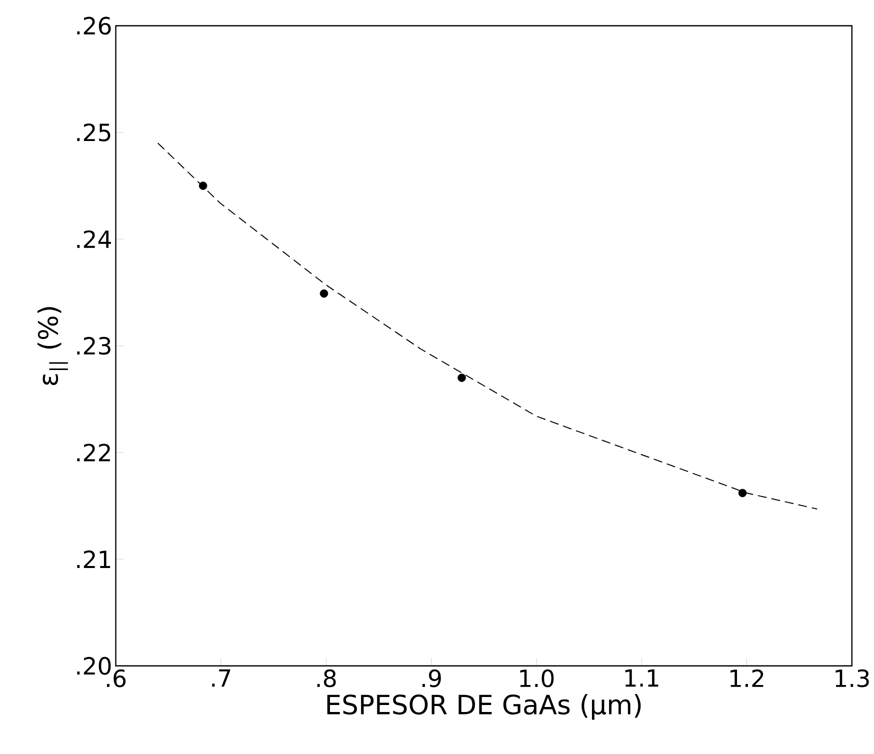 The width and height of the screenshot is (874, 754). I want to click on y-tick-label: .25, so click(93, 132).